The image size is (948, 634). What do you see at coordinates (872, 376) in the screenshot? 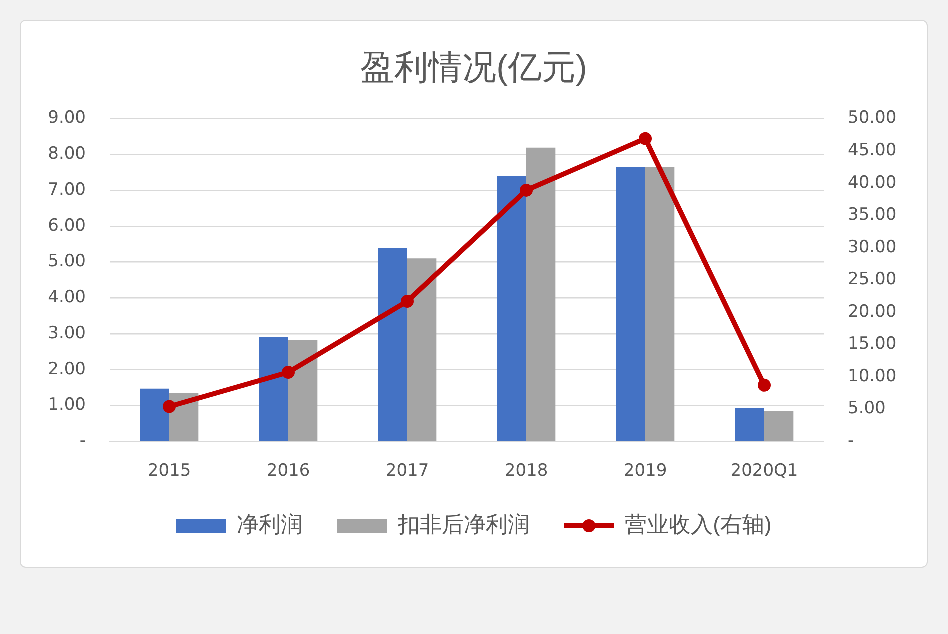
I see `y2-tick-label: 10.00` at bounding box center [872, 376].